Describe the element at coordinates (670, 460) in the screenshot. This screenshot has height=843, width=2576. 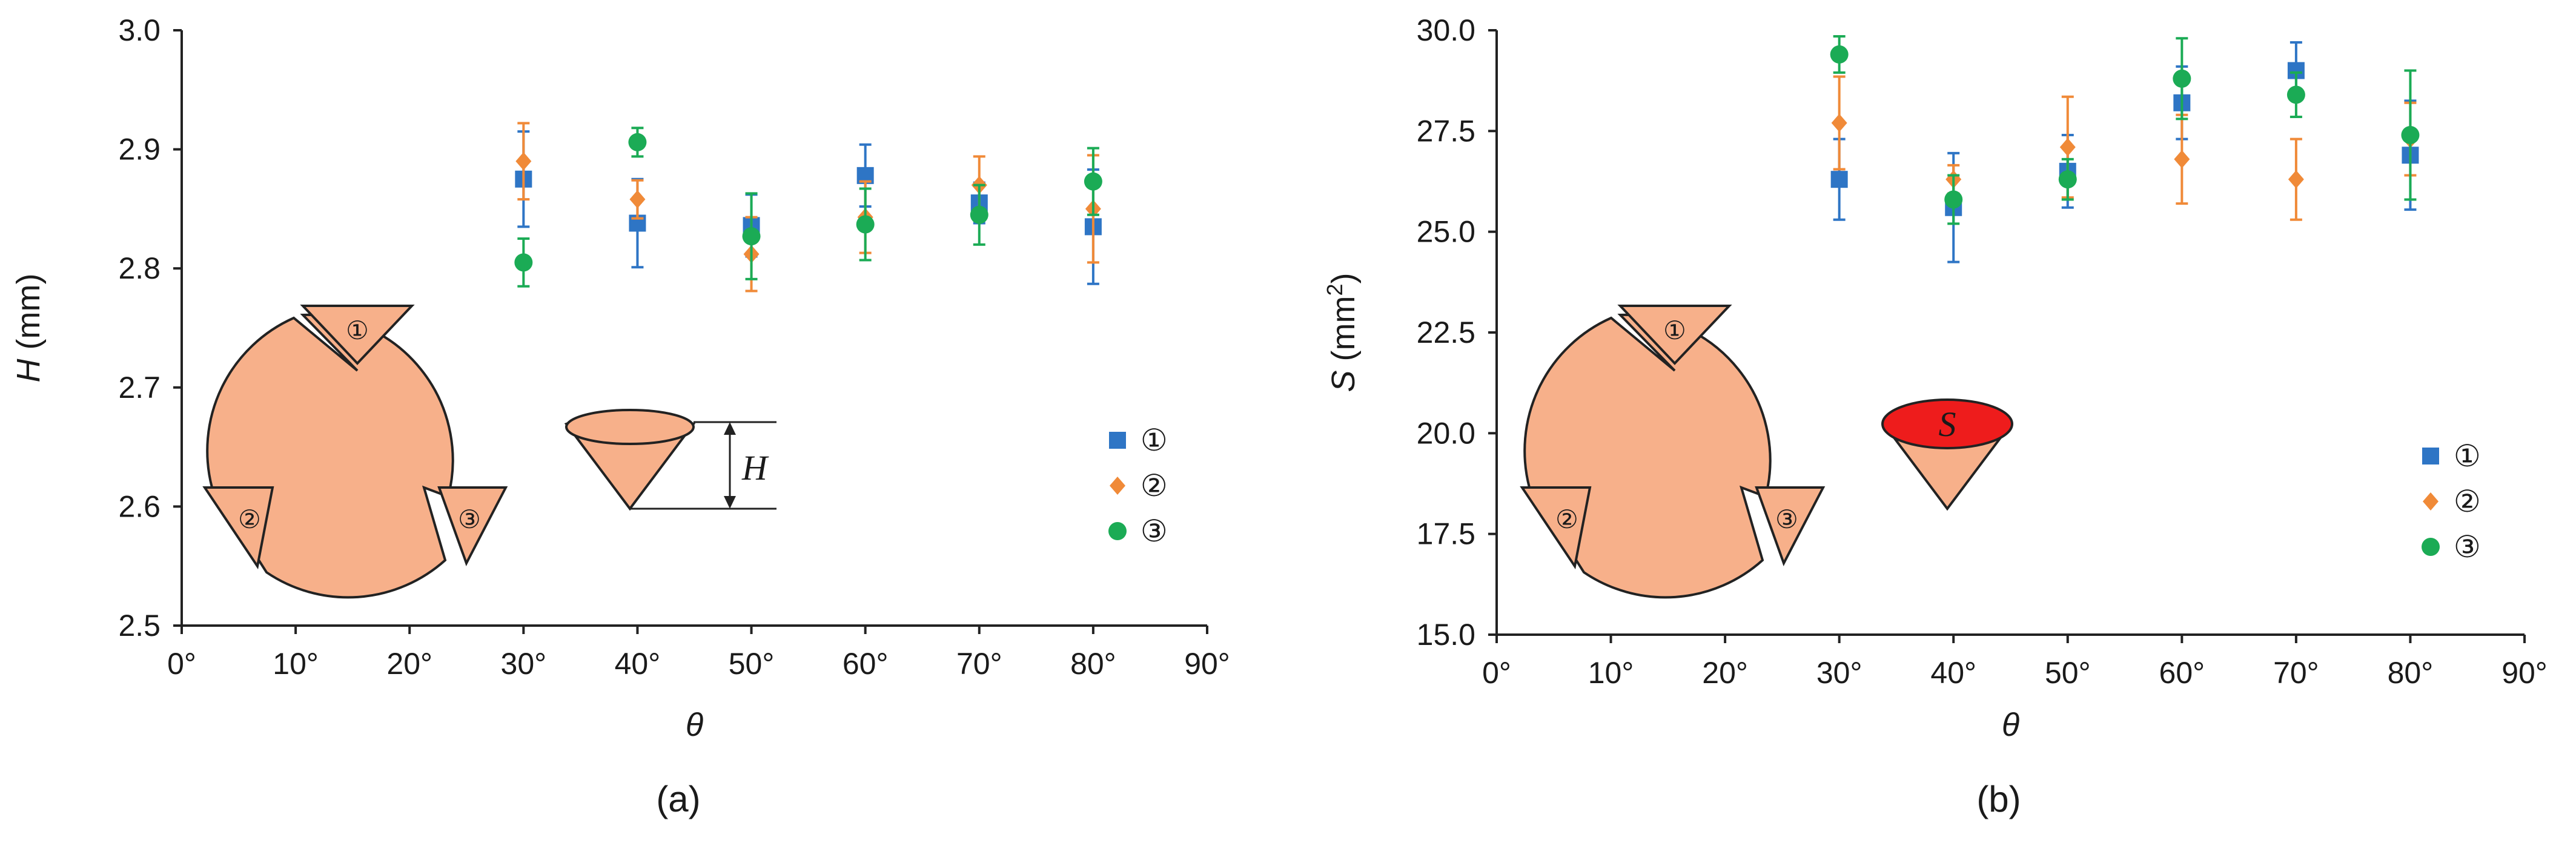
I see `panel-a-cone-inset: H` at that location.